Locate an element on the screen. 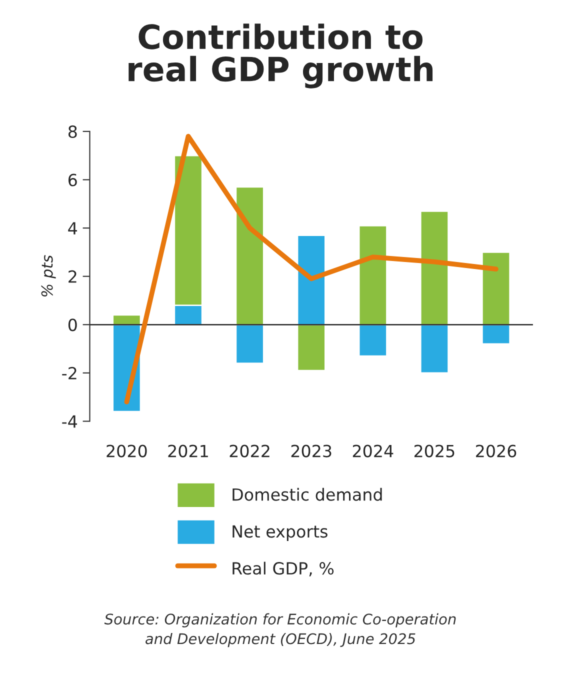 This screenshot has height=674, width=561. y-tick-label: -4 is located at coordinates (70, 421).